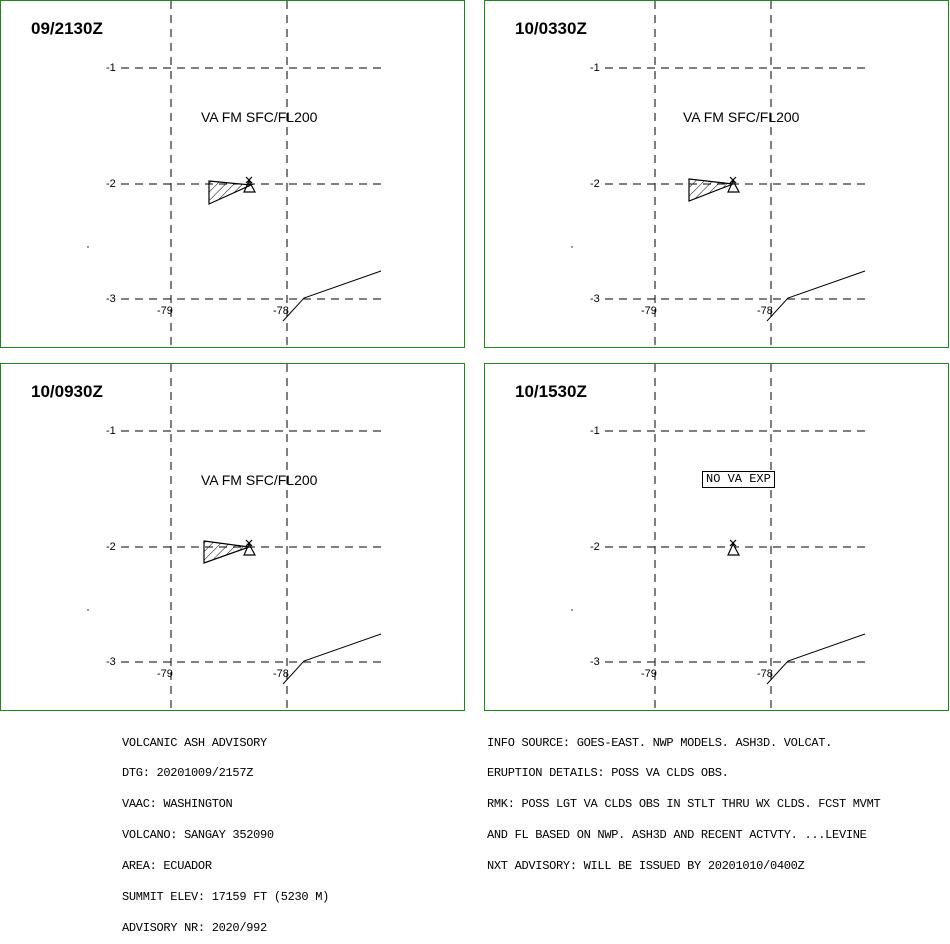 This screenshot has height=944, width=950. I want to click on panel-time: 10/1530Z, so click(551, 391).